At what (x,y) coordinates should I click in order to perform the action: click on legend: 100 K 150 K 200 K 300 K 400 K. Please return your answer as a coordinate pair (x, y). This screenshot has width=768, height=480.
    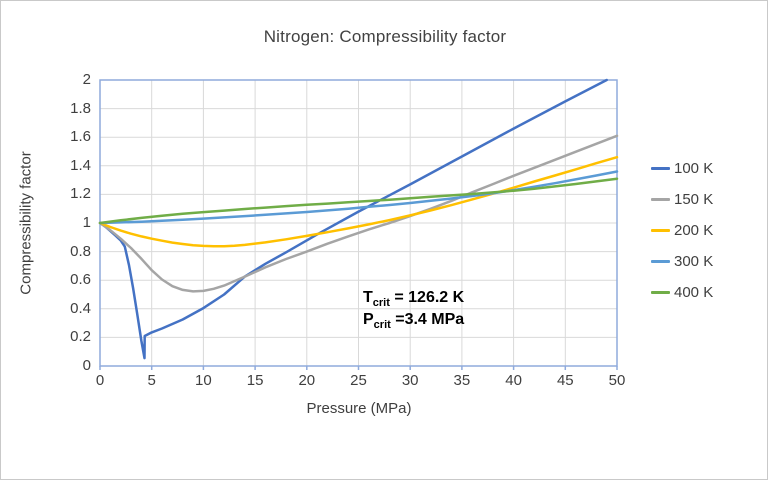
    Looking at the image, I should click on (682, 230).